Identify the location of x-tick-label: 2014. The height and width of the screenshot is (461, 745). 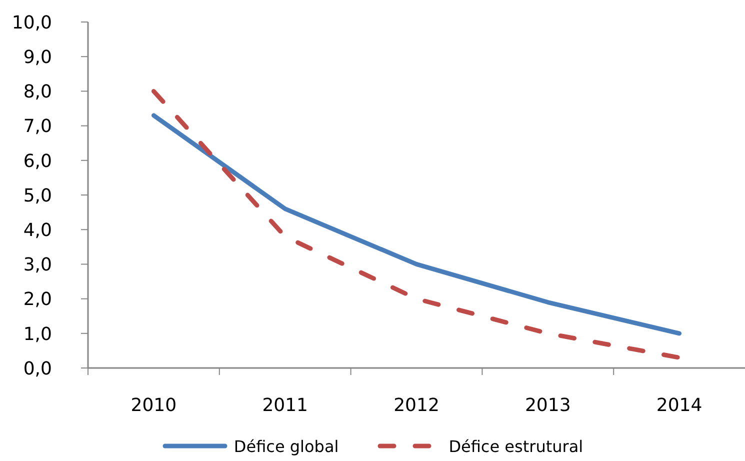
(679, 405).